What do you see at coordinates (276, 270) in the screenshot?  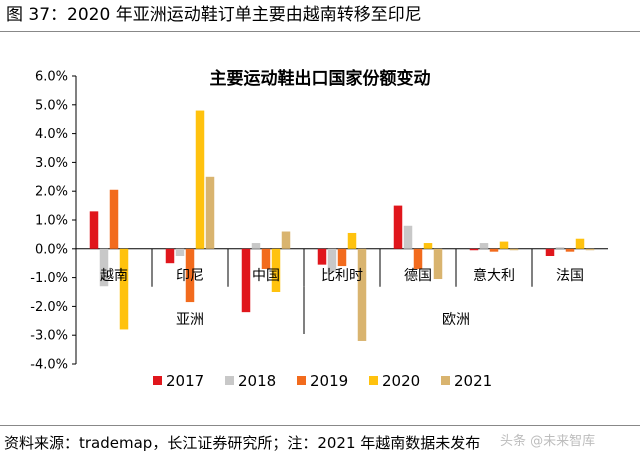 I see `bar-2020-中国` at bounding box center [276, 270].